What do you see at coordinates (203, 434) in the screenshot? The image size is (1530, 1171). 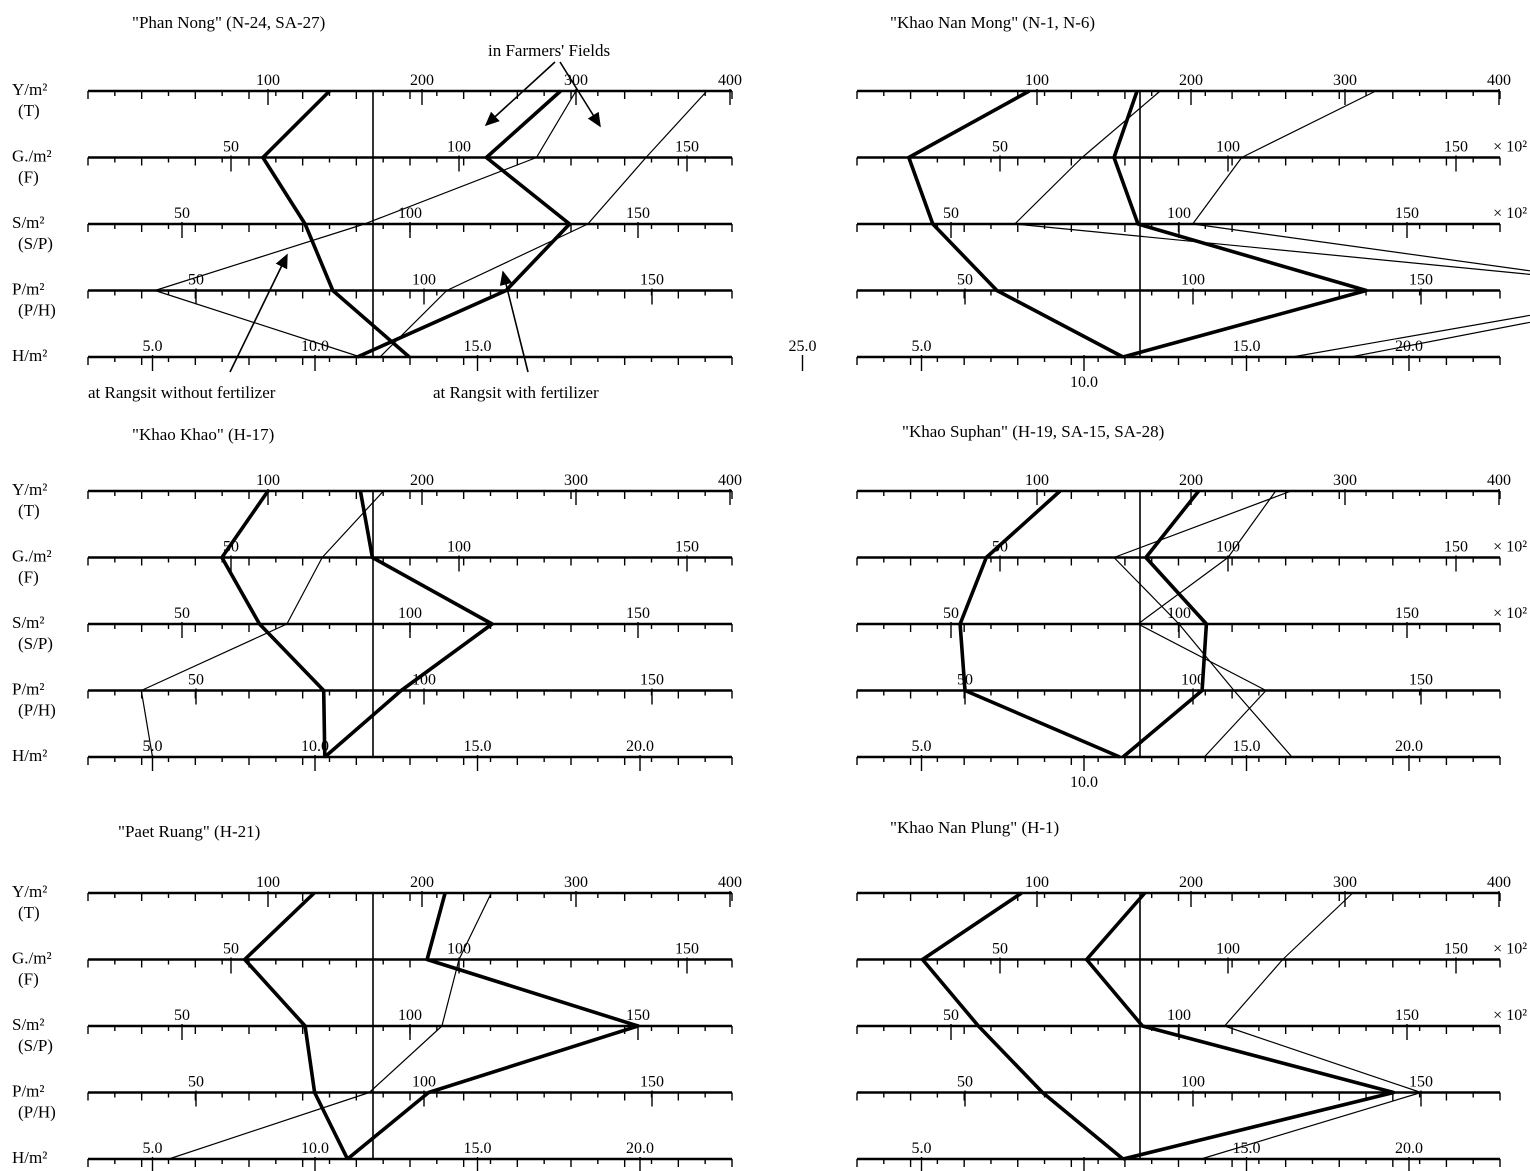 I see `panel-title: "Khao Khao" (H-17)` at bounding box center [203, 434].